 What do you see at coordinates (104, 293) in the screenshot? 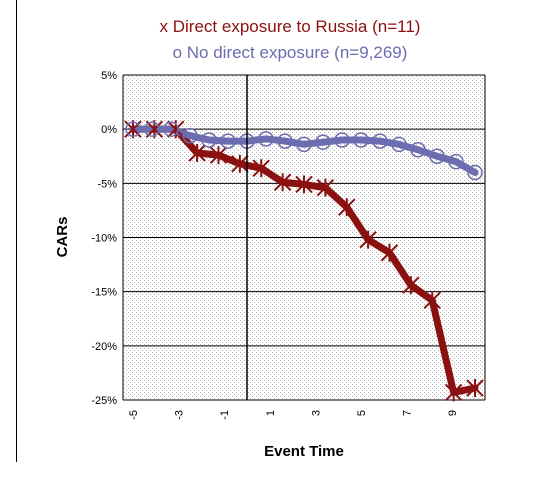
I see `y-tick-label: -15%` at bounding box center [104, 293].